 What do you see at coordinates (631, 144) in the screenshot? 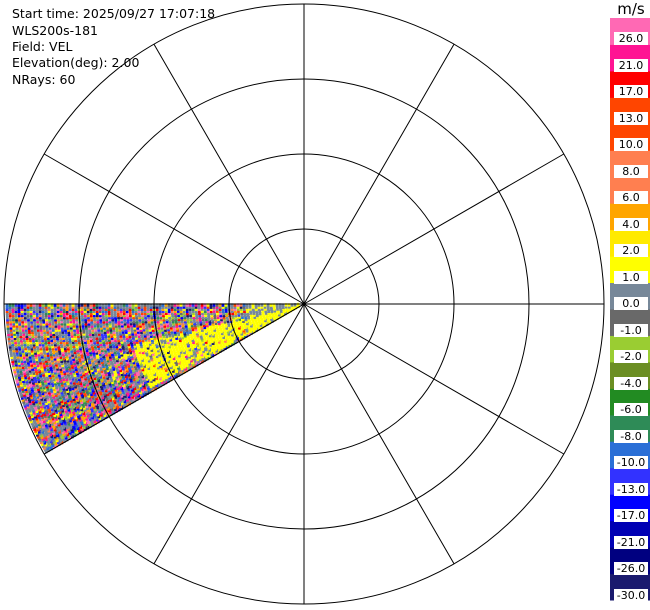
I see `colorbar-tick-label: 10.0` at bounding box center [631, 144].